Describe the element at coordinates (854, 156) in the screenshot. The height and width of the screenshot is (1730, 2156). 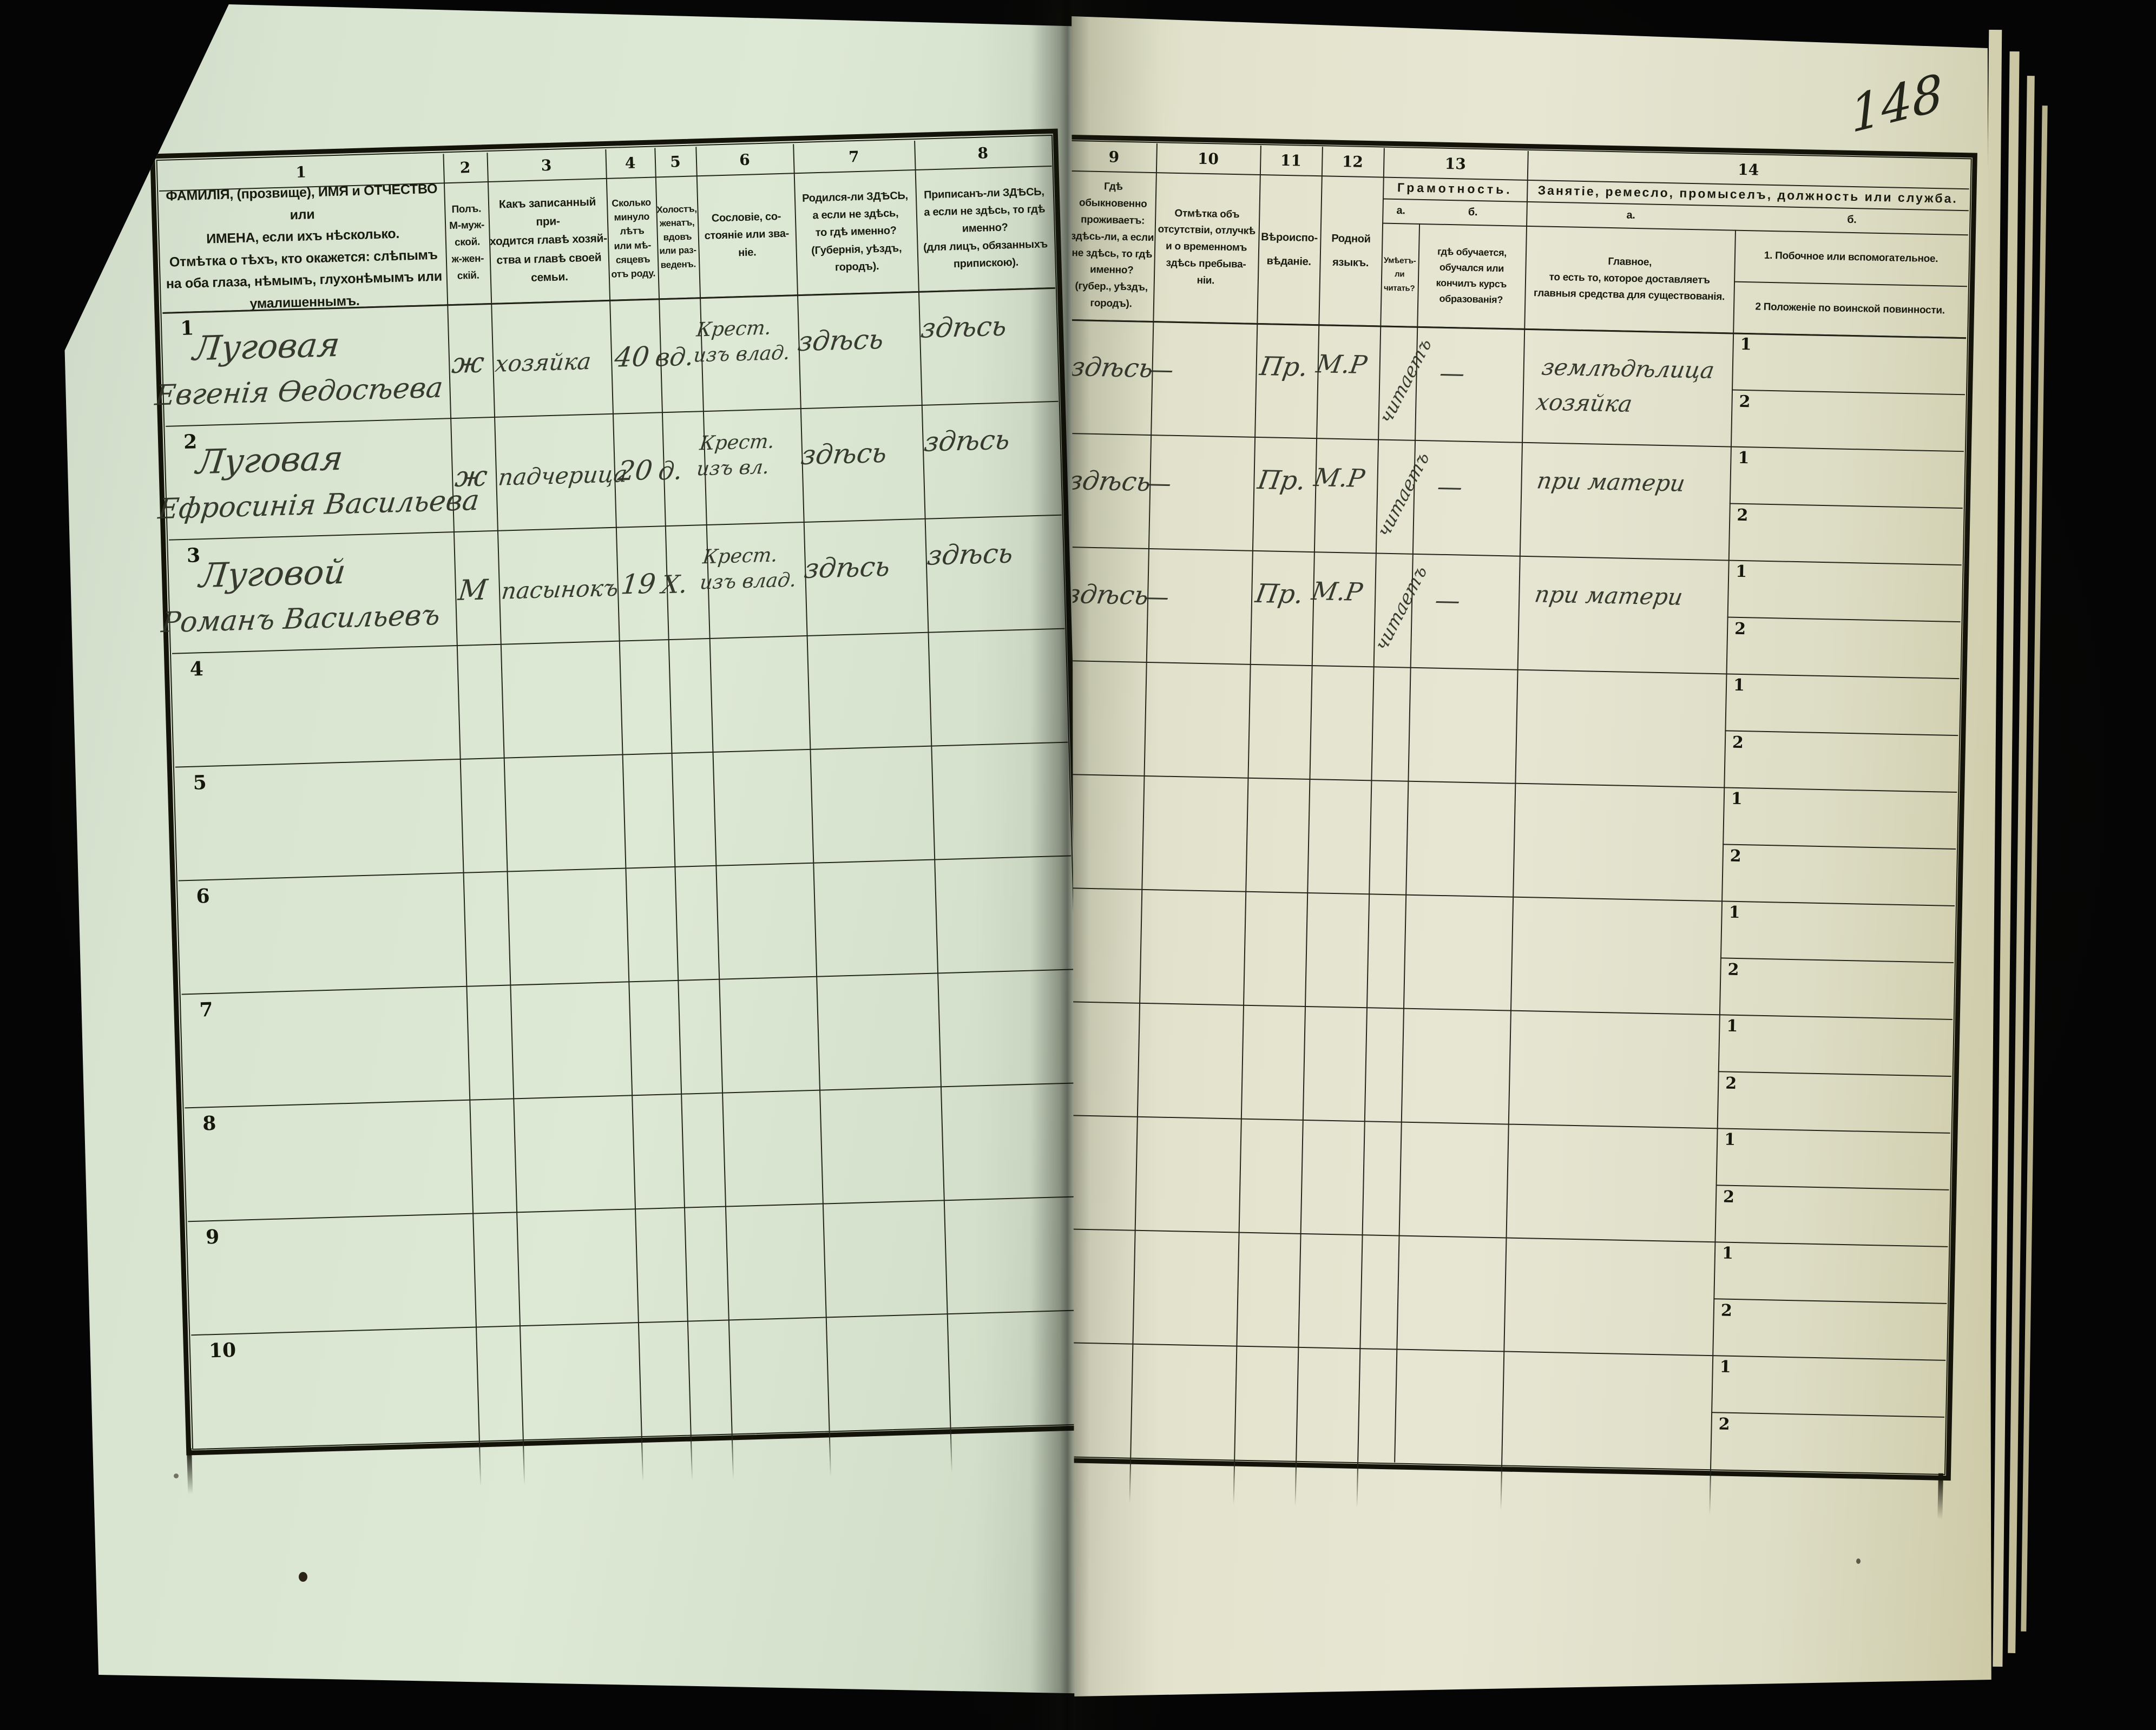
I see `col-number-7: 7` at that location.